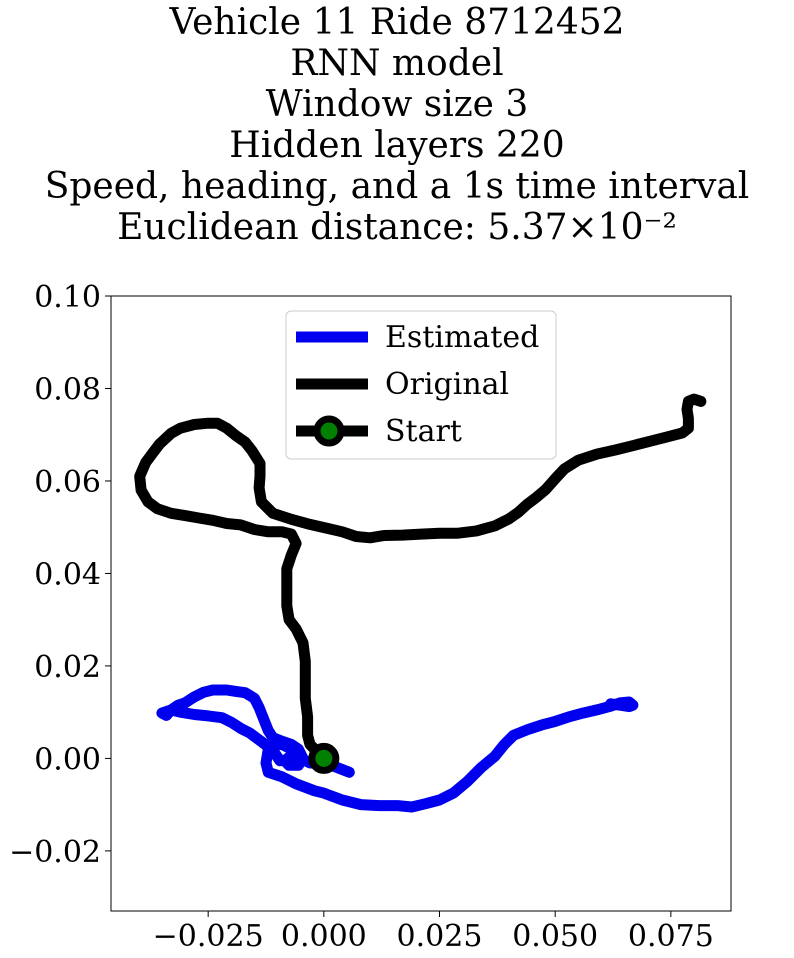  I want to click on y-tick-label: 0.02, so click(67, 667).